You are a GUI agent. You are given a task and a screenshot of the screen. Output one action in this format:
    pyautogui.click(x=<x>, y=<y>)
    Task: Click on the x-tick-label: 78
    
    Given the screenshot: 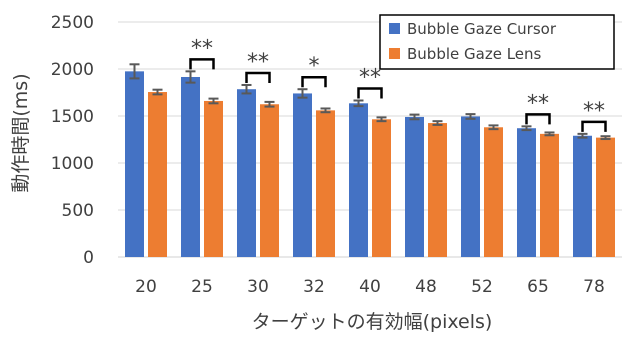 What is the action you would take?
    pyautogui.click(x=594, y=287)
    